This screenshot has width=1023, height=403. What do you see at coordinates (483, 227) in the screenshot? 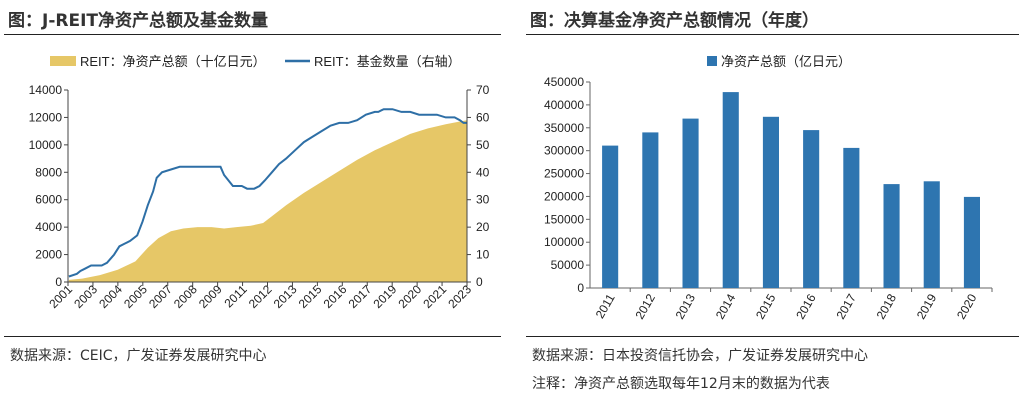
I see `right-y-tick-label: 20` at bounding box center [483, 227].